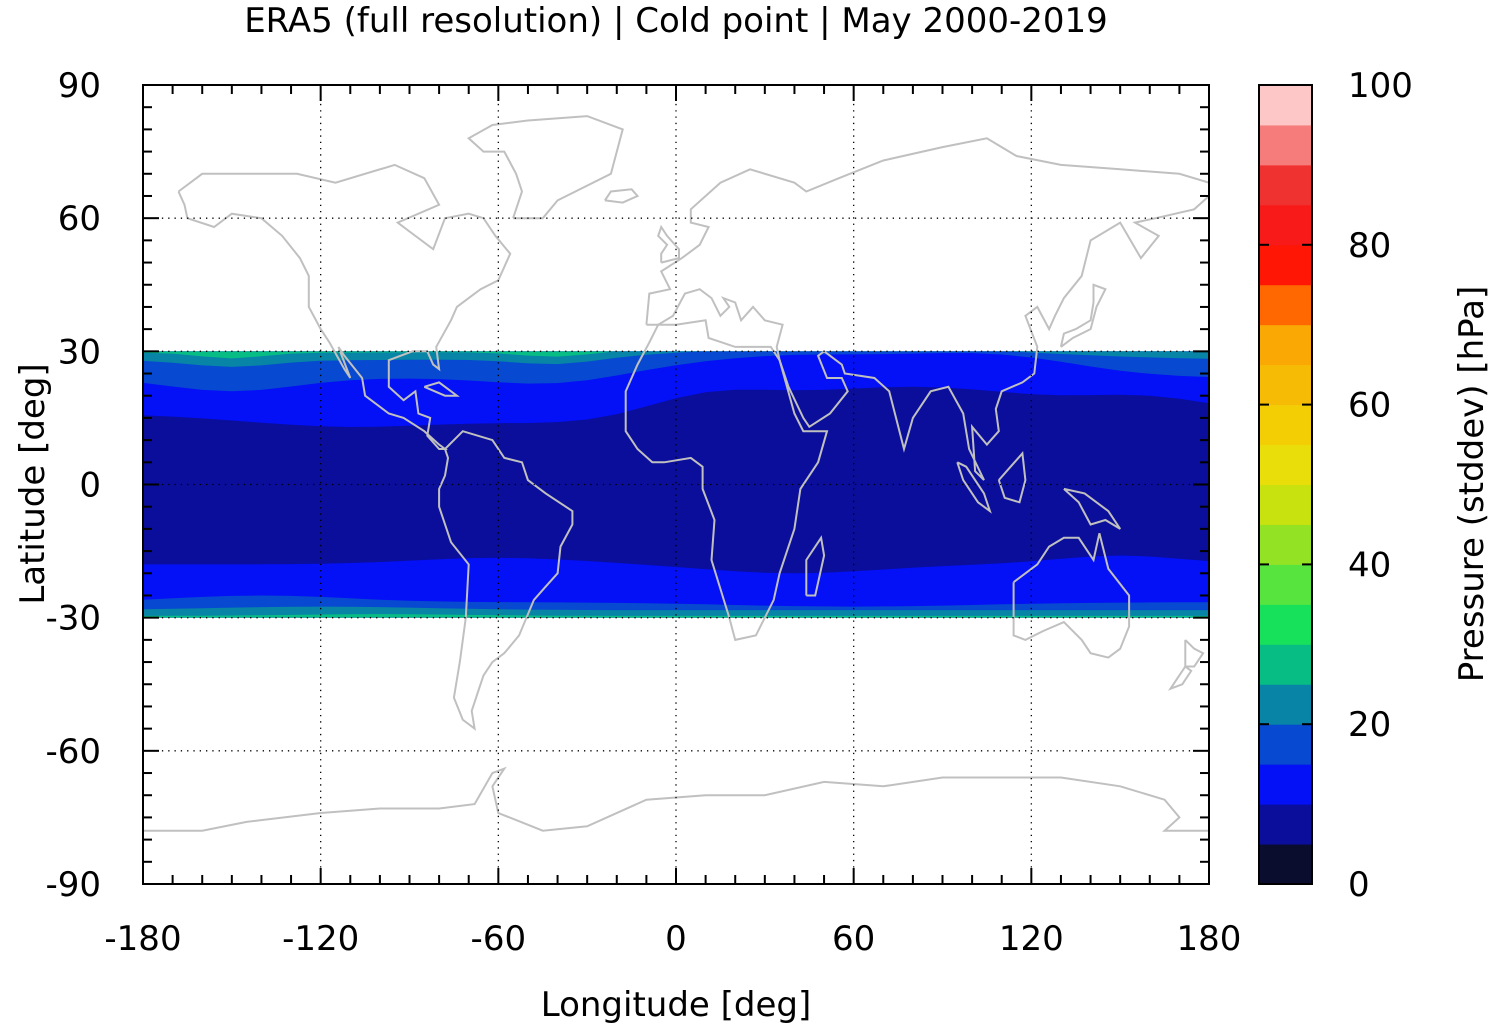 This screenshot has height=1029, width=1493. What do you see at coordinates (73, 619) in the screenshot?
I see `y-tick-label: -30` at bounding box center [73, 619].